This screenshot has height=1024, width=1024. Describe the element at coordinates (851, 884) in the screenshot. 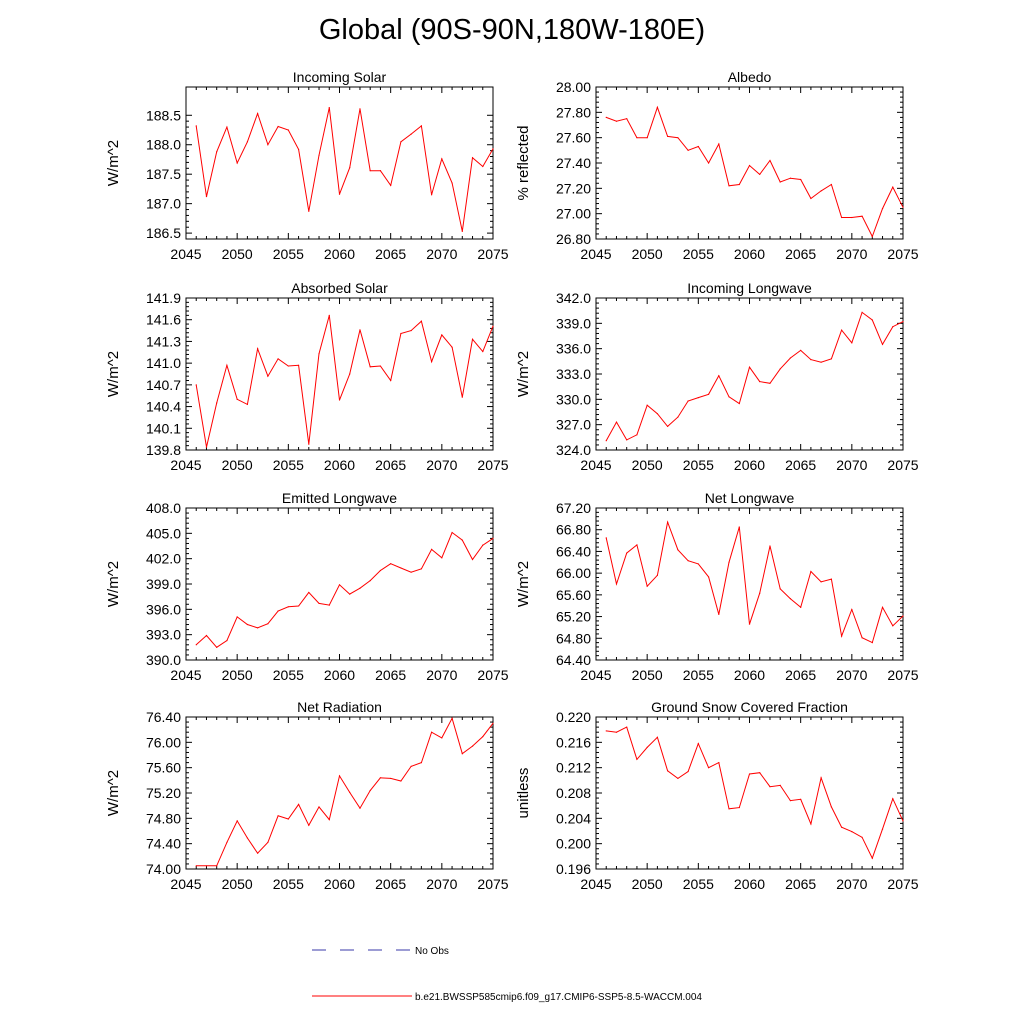

I see `x-tick-label: 2070` at that location.